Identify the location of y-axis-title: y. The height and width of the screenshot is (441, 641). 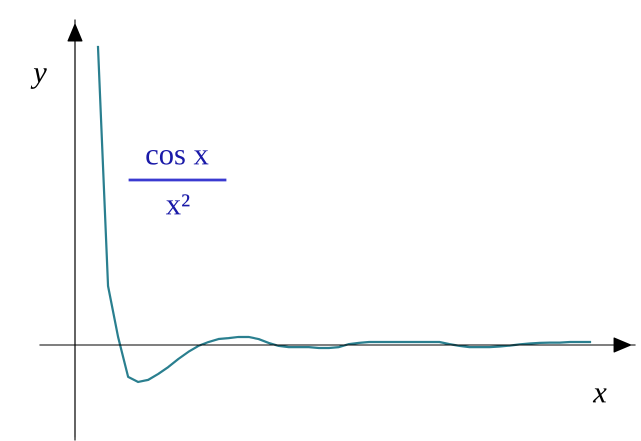
(38, 78).